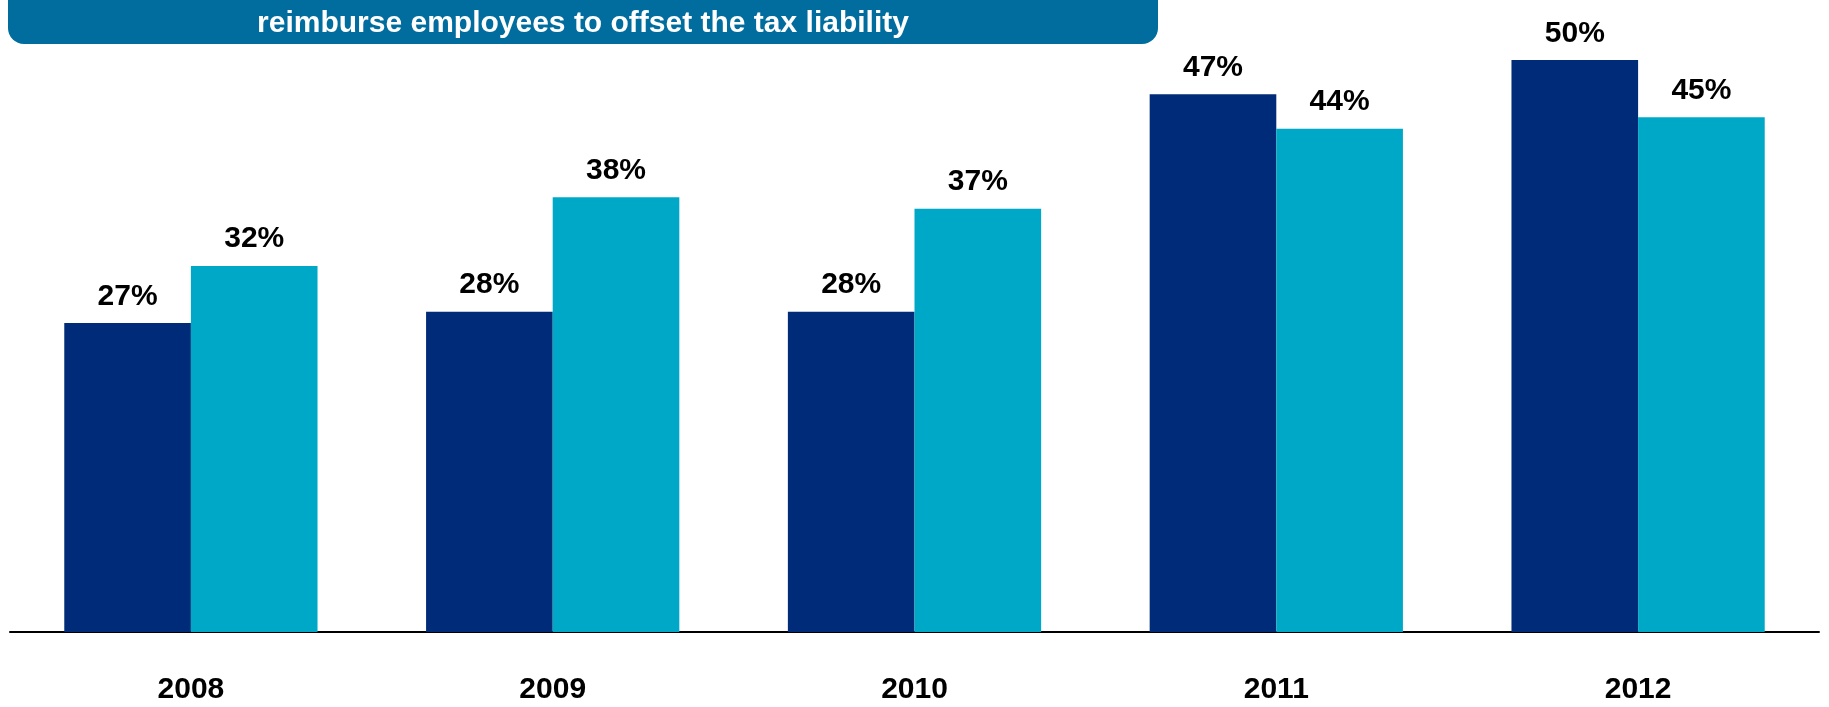 The image size is (1829, 707). Describe the element at coordinates (977, 180) in the screenshot. I see `data-label: 37%` at that location.